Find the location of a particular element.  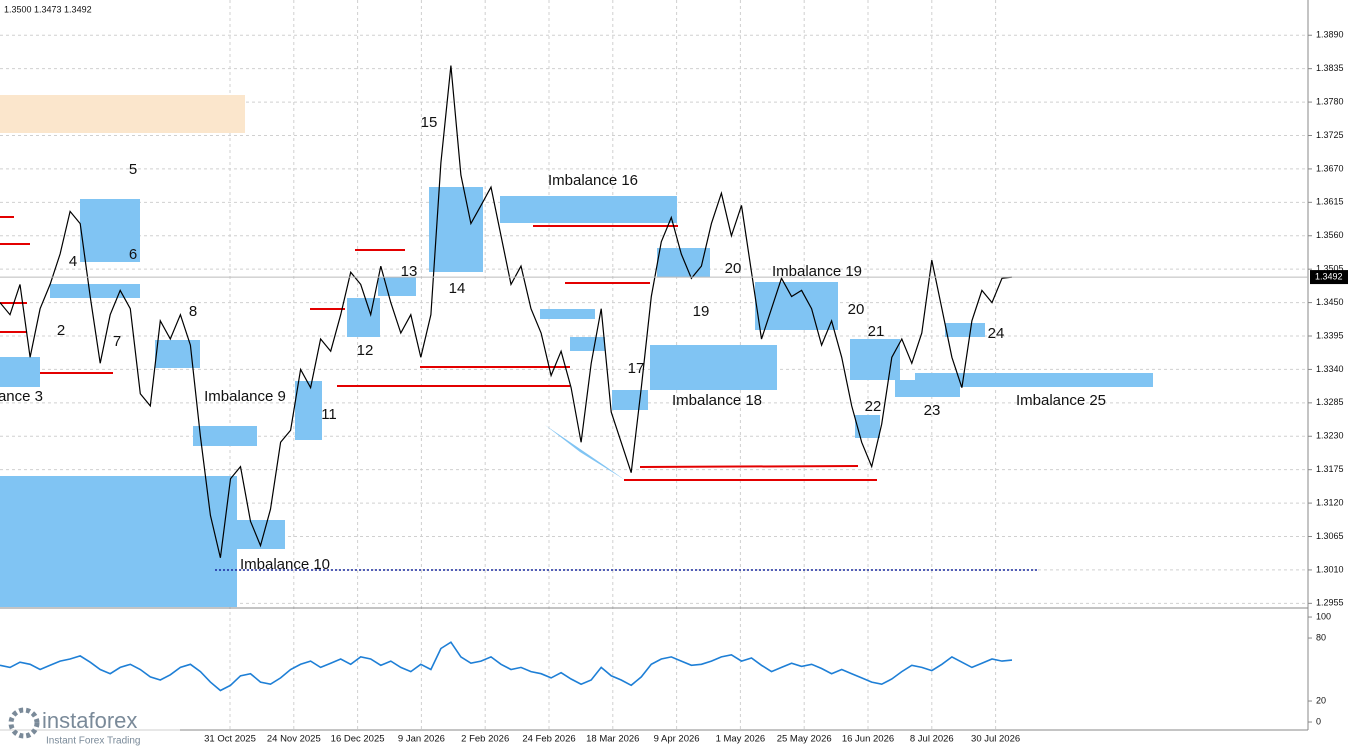

annotation: 12 is located at coordinates (365, 350).